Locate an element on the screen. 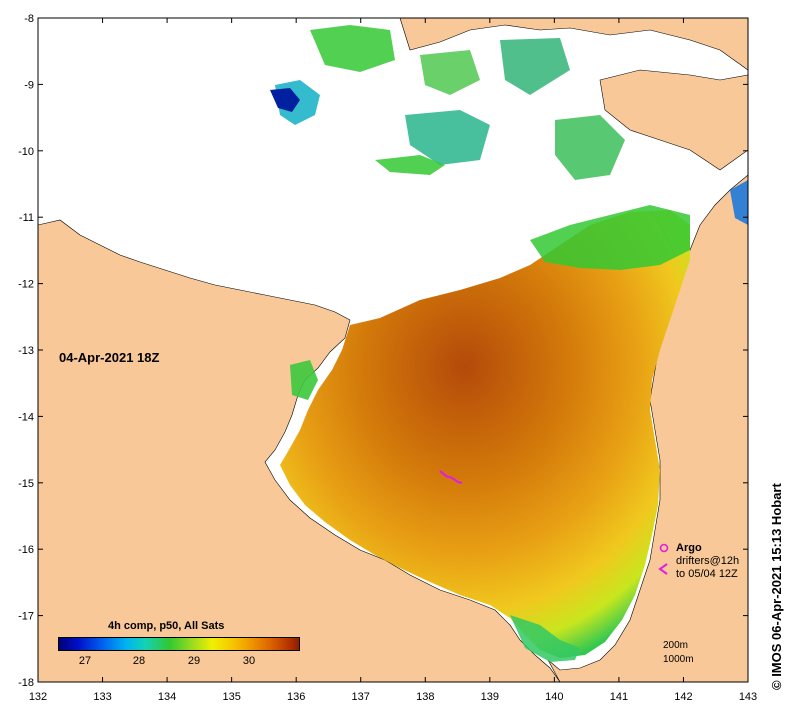  sst-patch-cape-east is located at coordinates (739, 202).